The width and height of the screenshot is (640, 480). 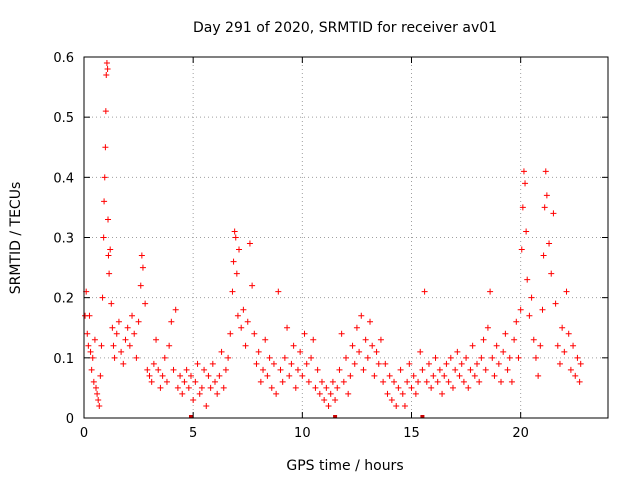 What do you see at coordinates (193, 433) in the screenshot?
I see `x-tick-label: 5` at bounding box center [193, 433].